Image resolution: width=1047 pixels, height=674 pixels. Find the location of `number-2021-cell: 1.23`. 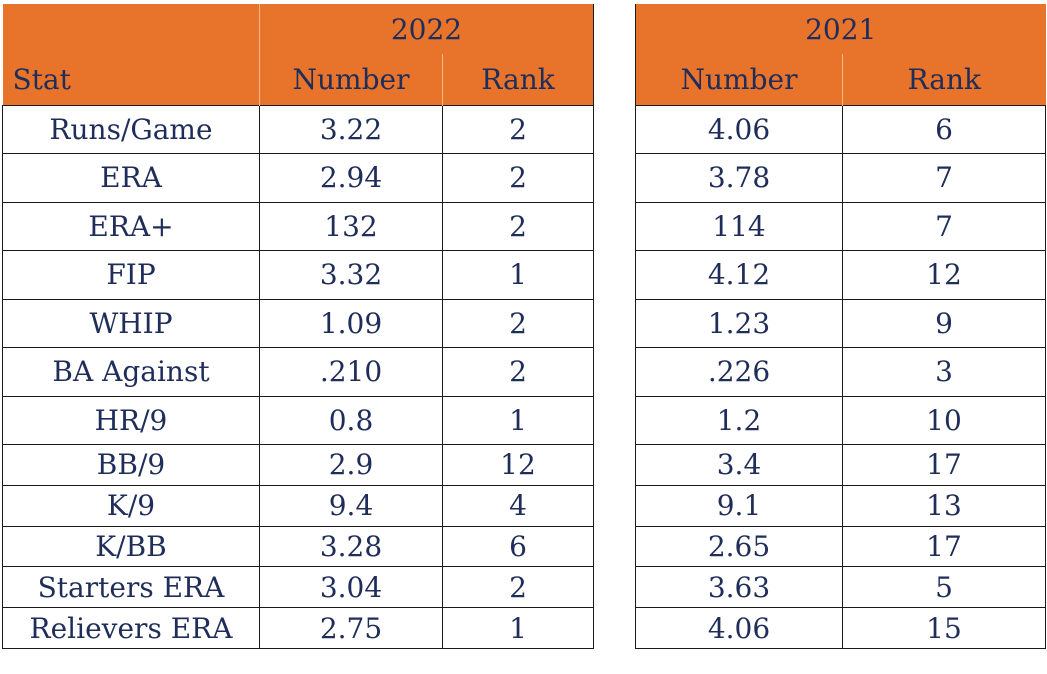

number-2021-cell: 1.23 is located at coordinates (739, 323).